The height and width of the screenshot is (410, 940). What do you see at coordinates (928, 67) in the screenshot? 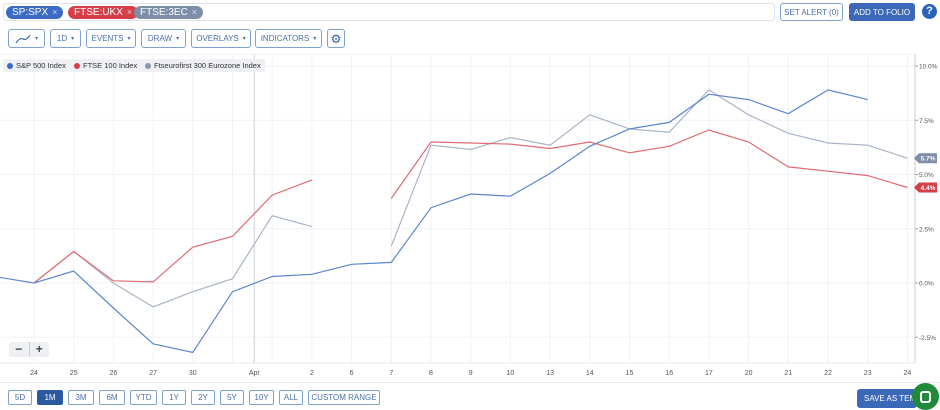
I see `y-tick-label: 10.0%` at bounding box center [928, 67].